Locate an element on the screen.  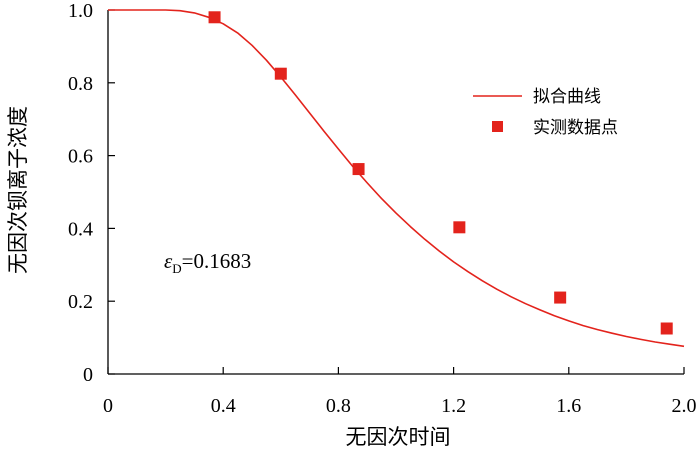
y-tick-label: 0.8 is located at coordinates (80, 84).